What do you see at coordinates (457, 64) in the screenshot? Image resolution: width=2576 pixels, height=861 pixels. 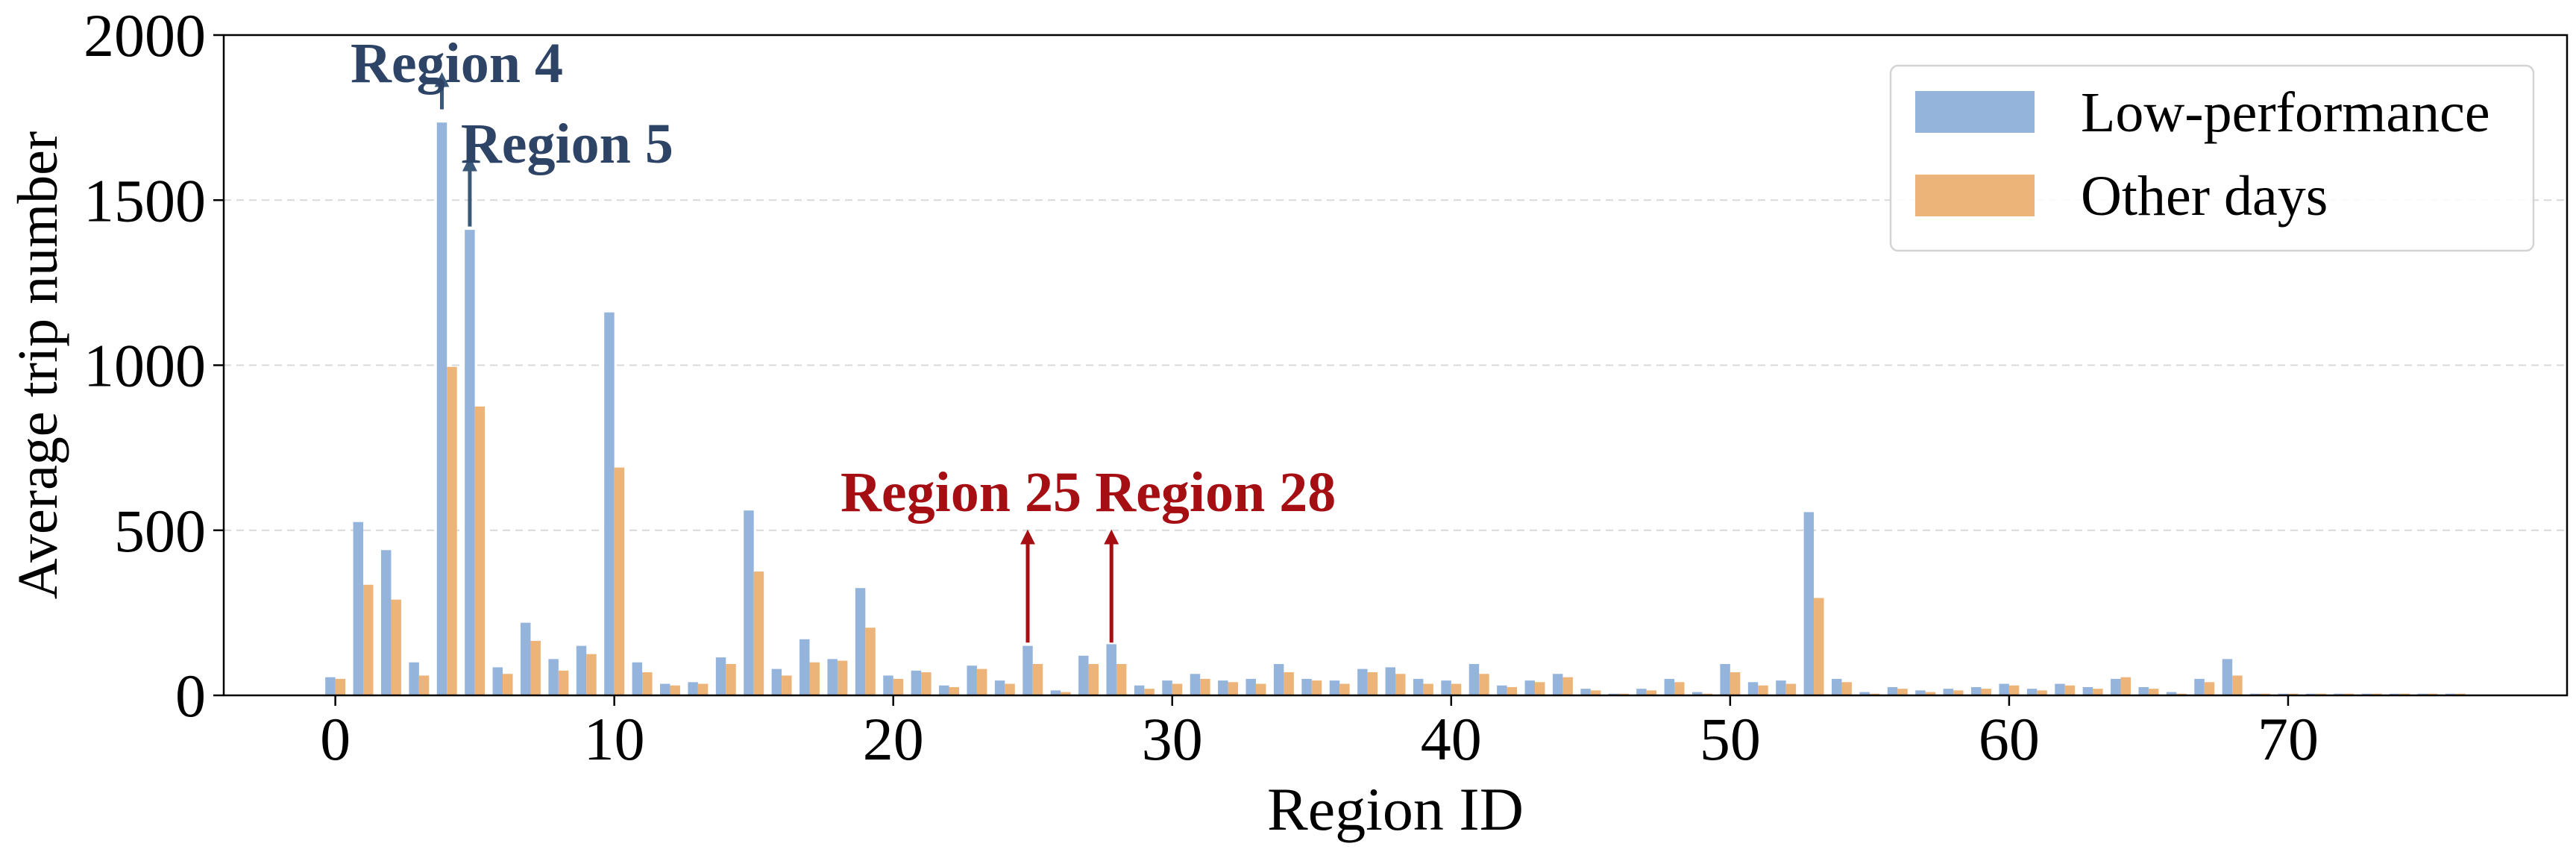 I see `region-4-annotation: Region 4` at bounding box center [457, 64].